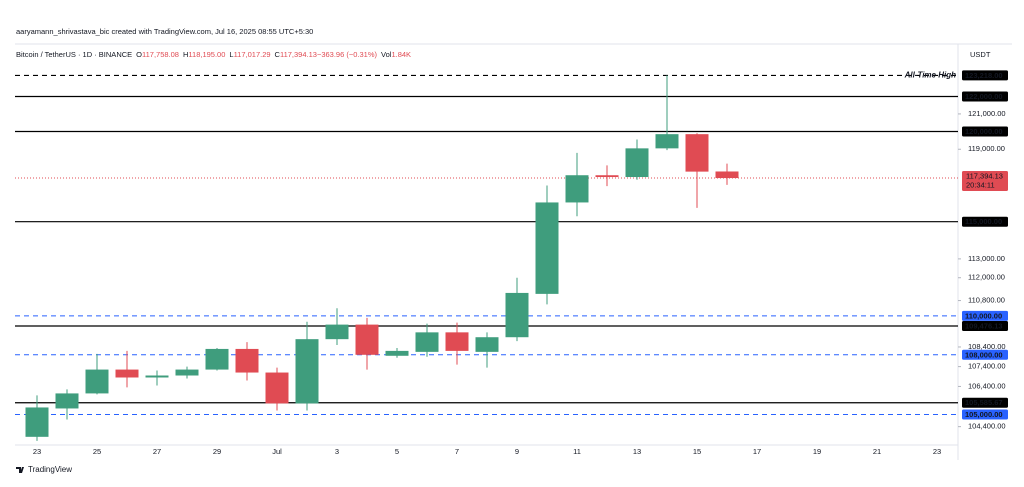 The height and width of the screenshot is (487, 1024). I want to click on y-tick-label: 110,800.00, so click(986, 300).